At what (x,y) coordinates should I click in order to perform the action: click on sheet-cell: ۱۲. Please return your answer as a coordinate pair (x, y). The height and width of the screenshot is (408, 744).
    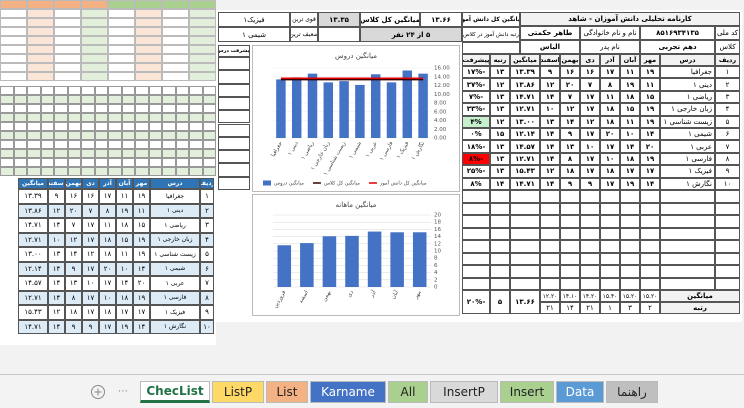
    Looking at the image, I should click on (90, 254).